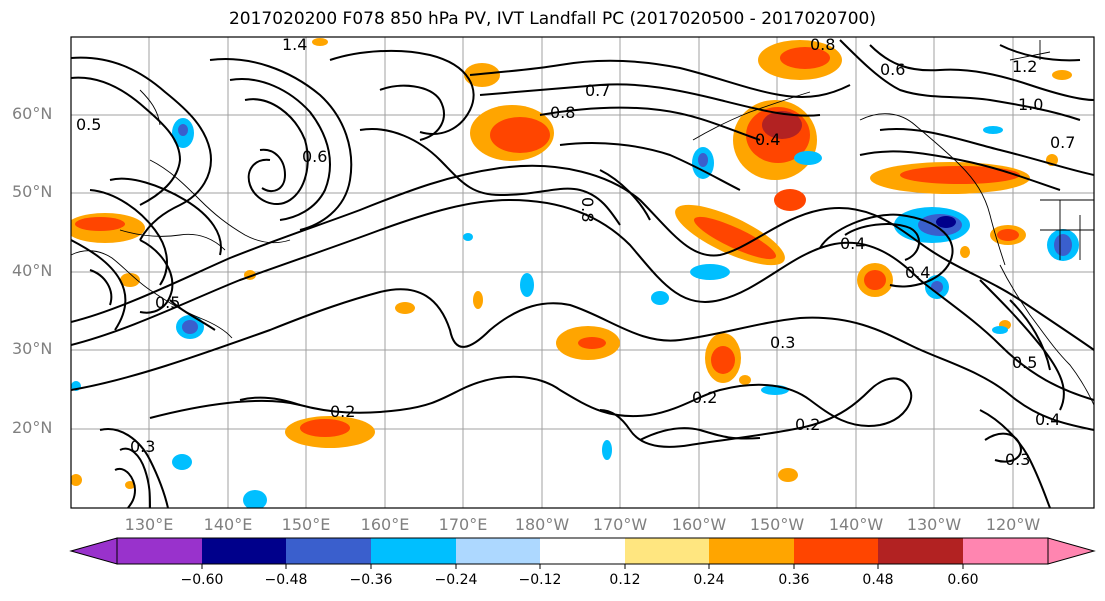  Describe the element at coordinates (625, 580) in the screenshot. I see `colorbar-tick-label: 0.12` at that location.